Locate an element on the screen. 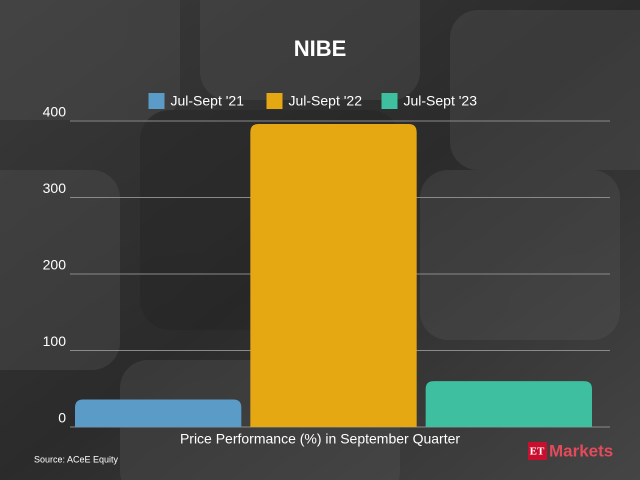 This screenshot has height=480, width=640. chart-title: NIBE is located at coordinates (320, 48).